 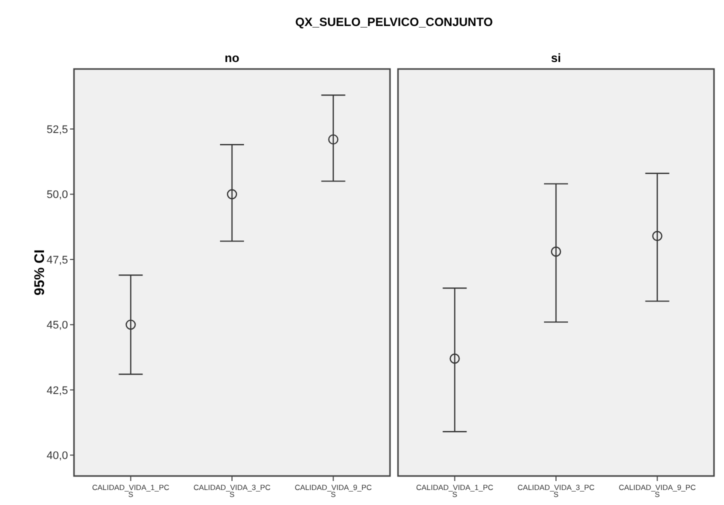 I want to click on chart-subtitle: no, so click(x=232, y=58).